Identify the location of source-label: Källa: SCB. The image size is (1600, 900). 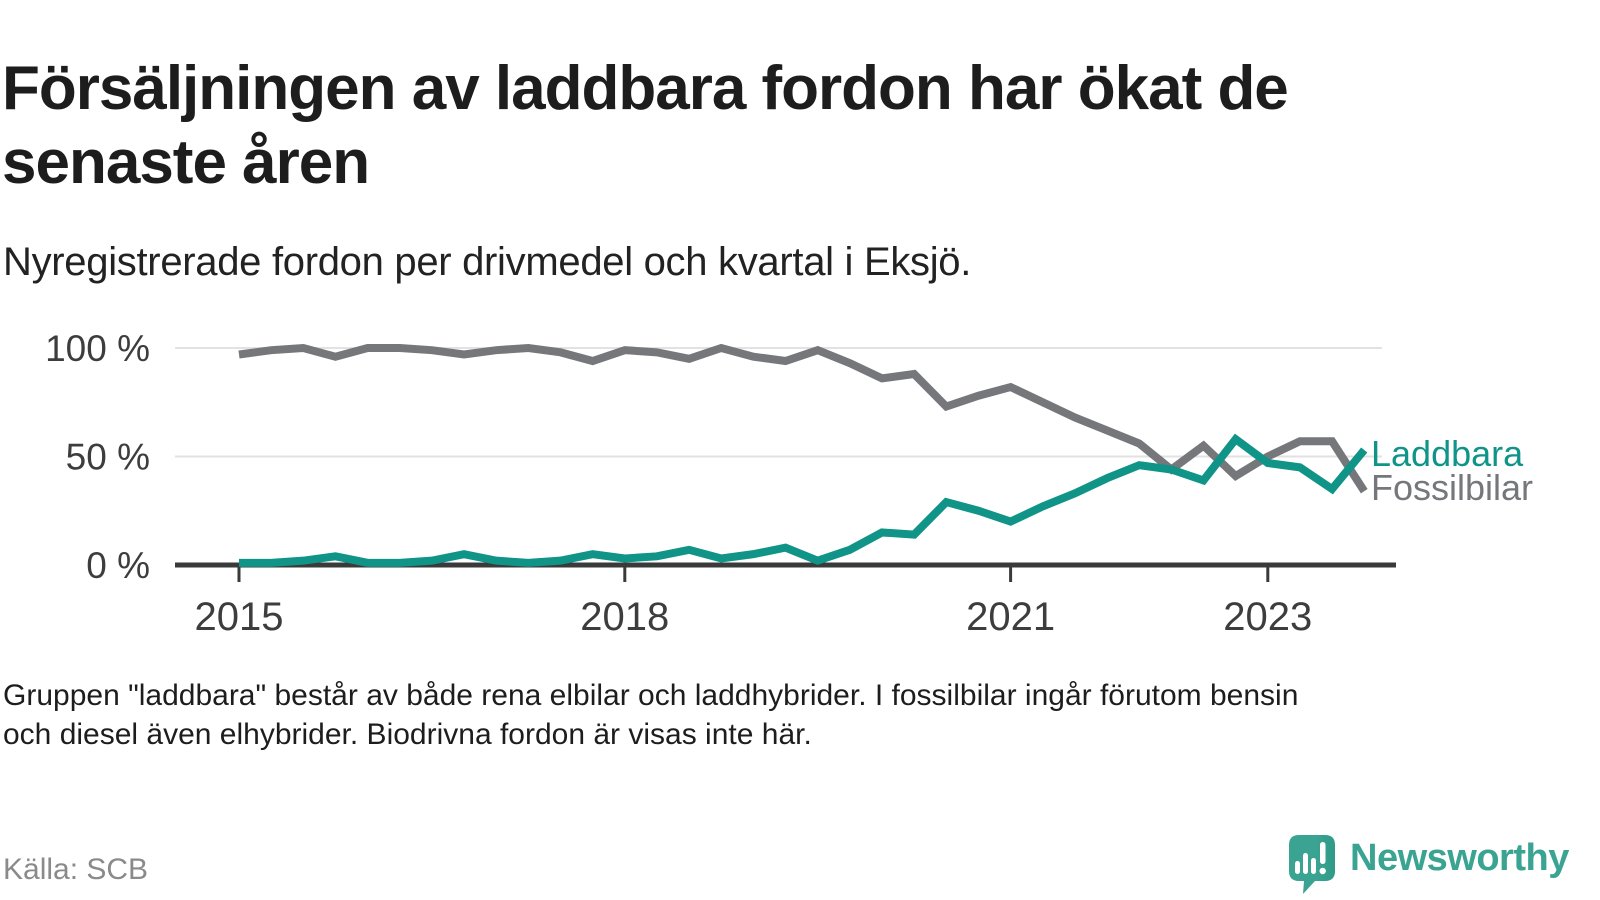
(76, 869).